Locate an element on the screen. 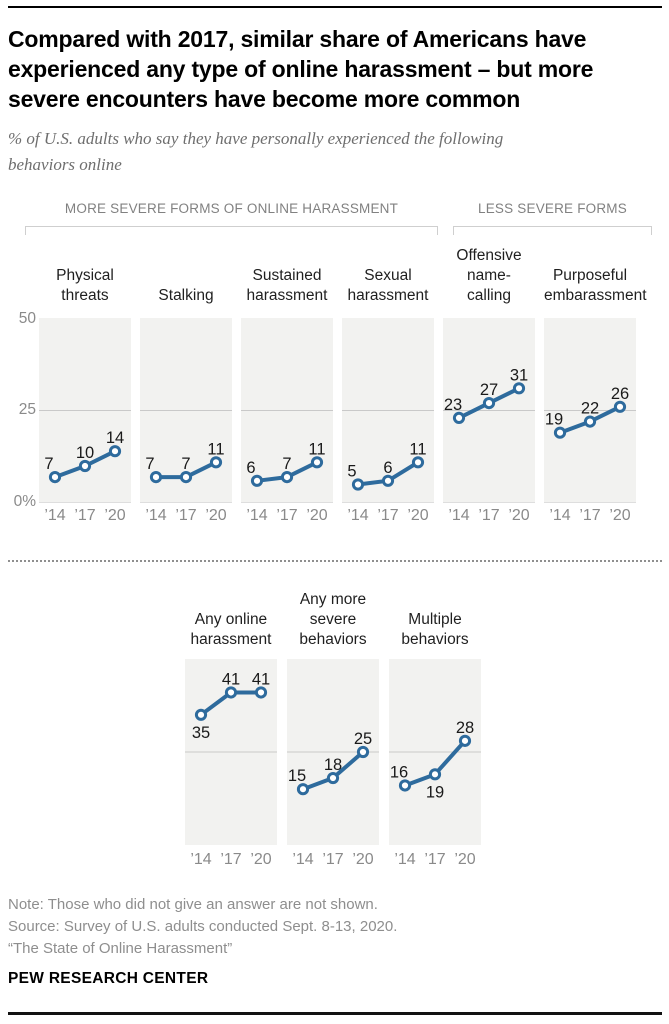 Image resolution: width=669 pixels, height=1024 pixels. x-axis-ticks-purposeful-embarassment: ’14 ’17 ’20 is located at coordinates (590, 517).